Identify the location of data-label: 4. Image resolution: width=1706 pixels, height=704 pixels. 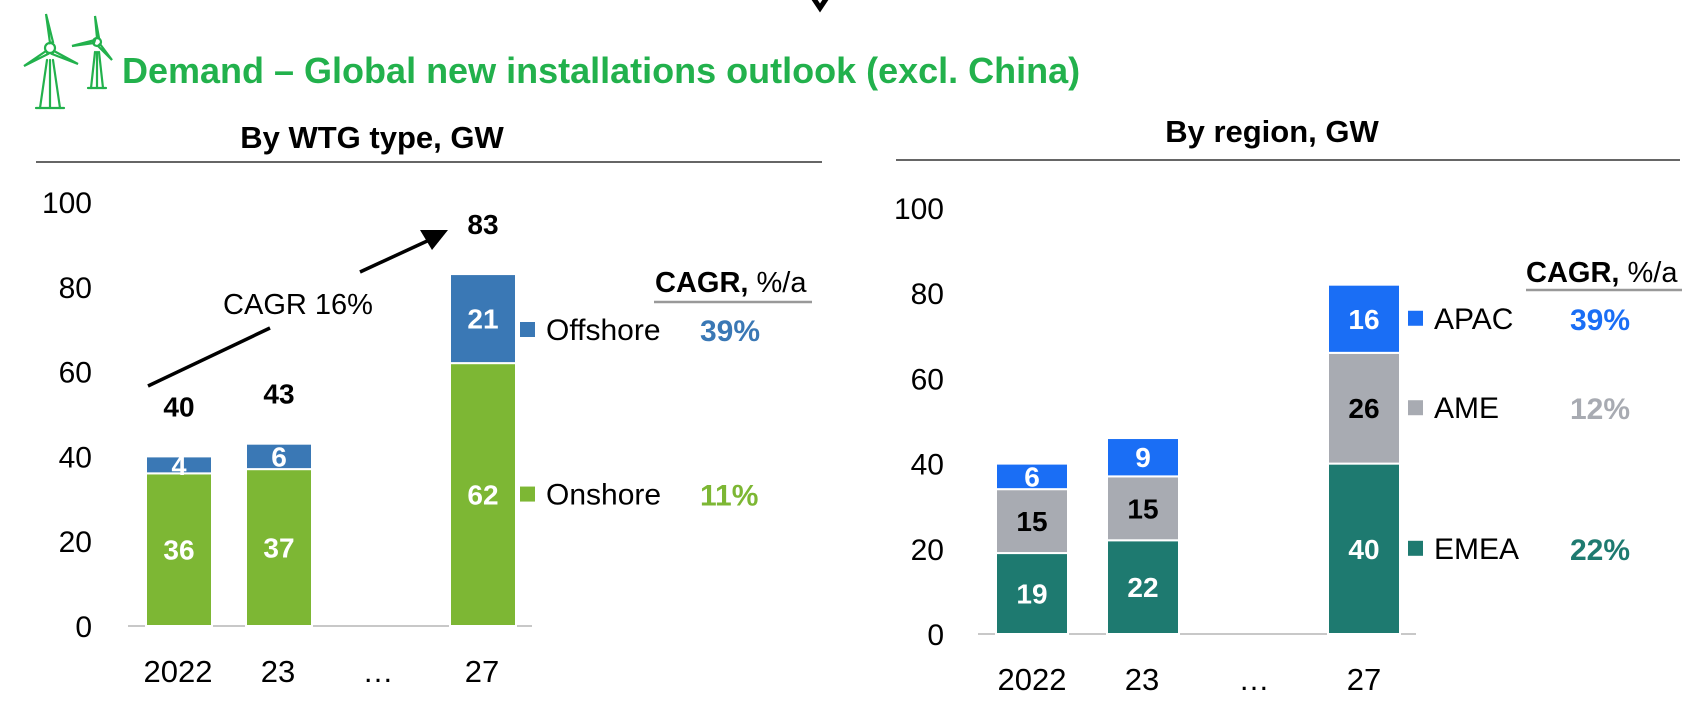
(178, 466).